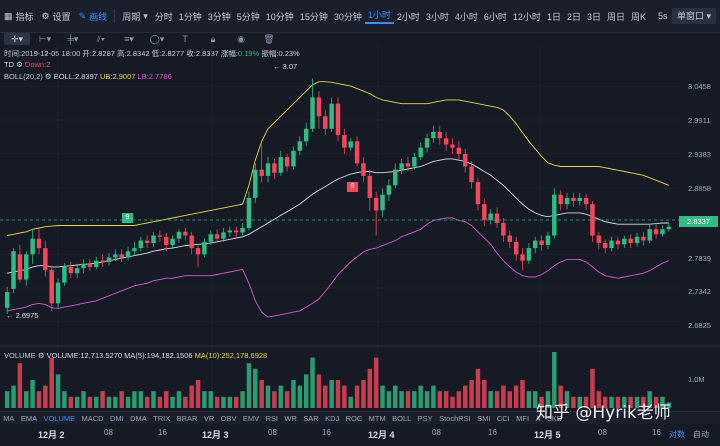 Image resolution: width=720 pixels, height=446 pixels. I want to click on indicator-tab: EMV, so click(251, 418).